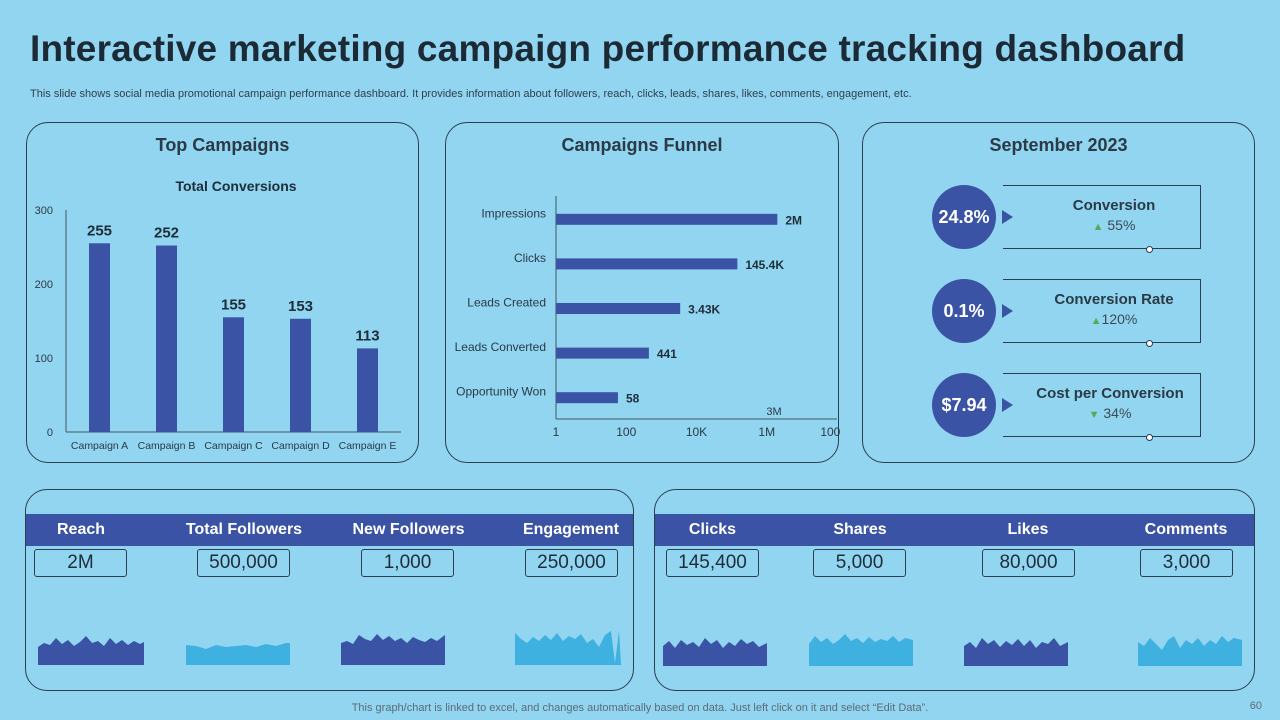 The image size is (1280, 720). I want to click on bar-value-label: 255, so click(99, 230).